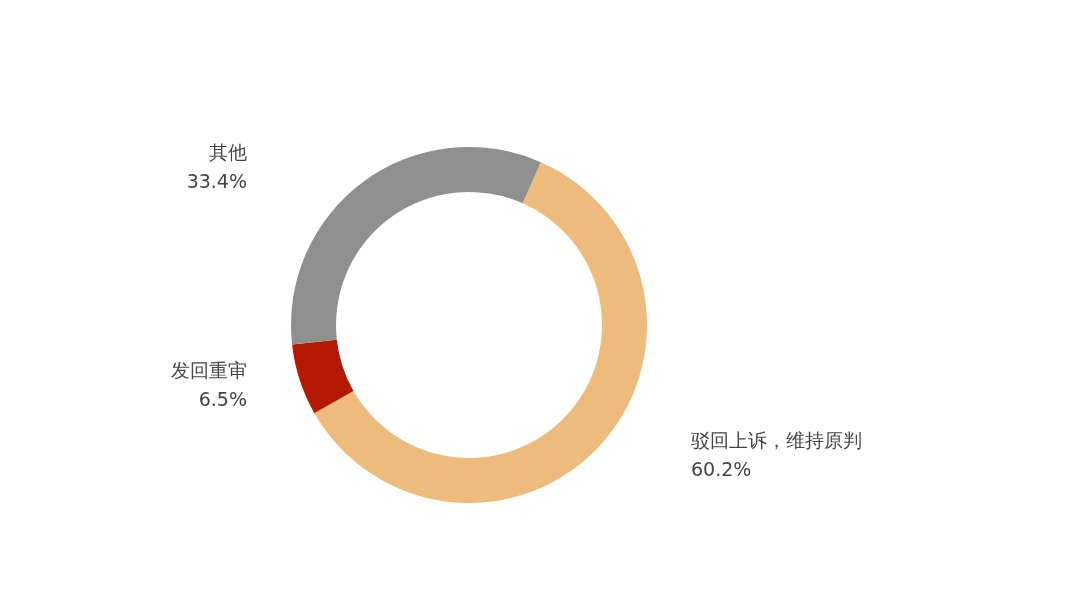  Describe the element at coordinates (776, 440) in the screenshot. I see `slice-label: 驳回上诉，维持原判` at that location.